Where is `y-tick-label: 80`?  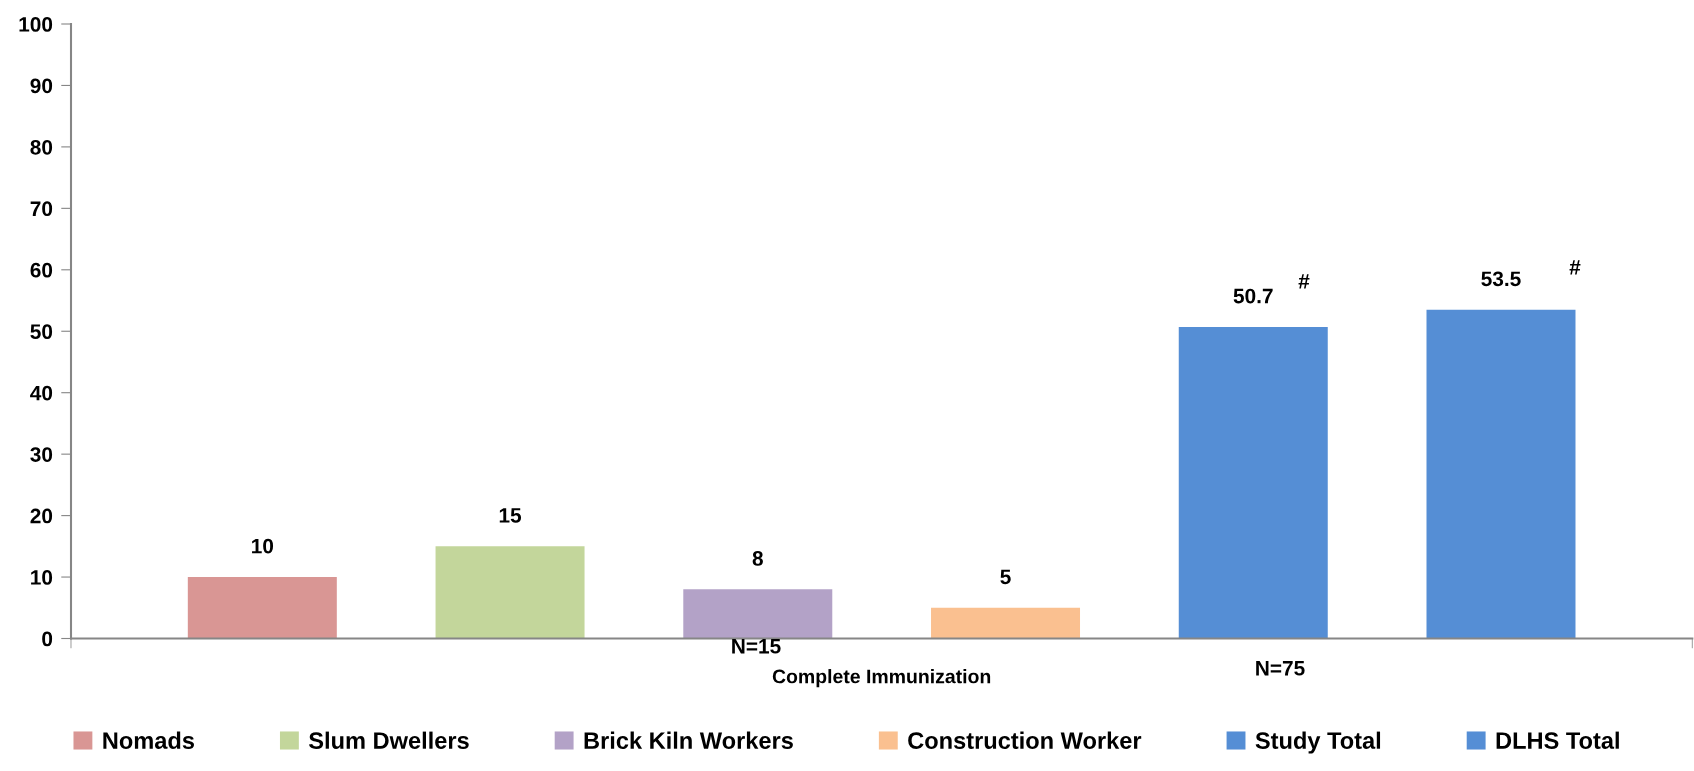
y-tick-label: 80 is located at coordinates (41, 147).